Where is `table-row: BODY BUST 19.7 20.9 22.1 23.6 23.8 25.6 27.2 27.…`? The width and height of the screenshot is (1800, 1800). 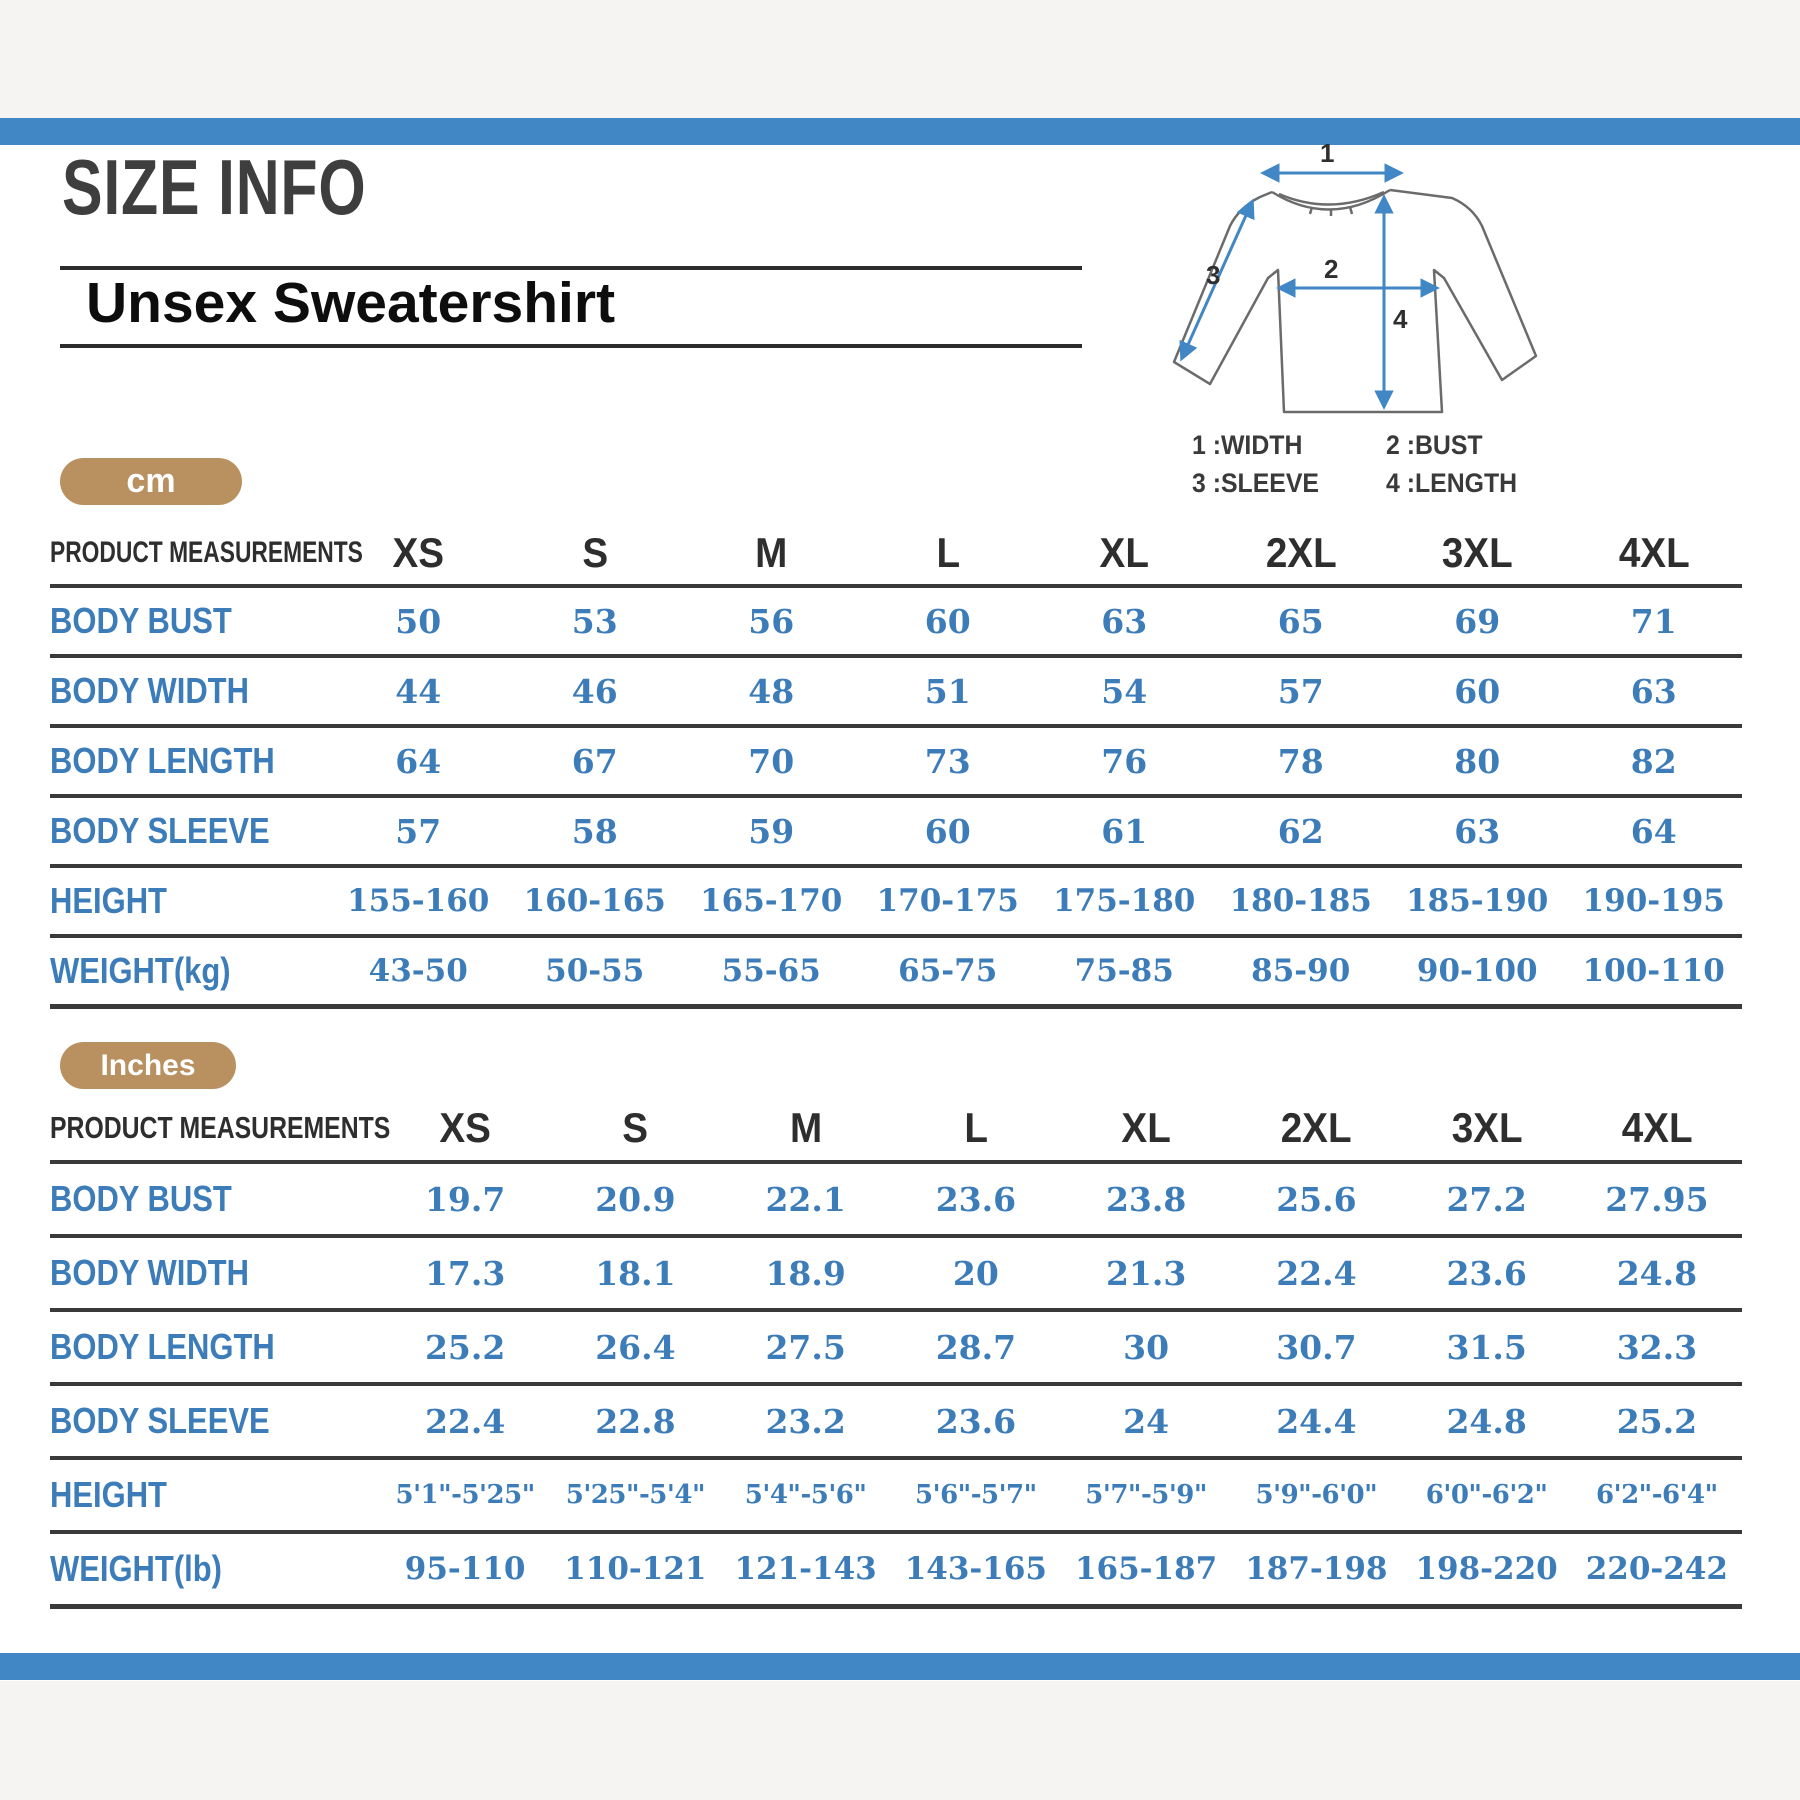
table-row: BODY BUST 19.7 20.9 22.1 23.6 23.8 25.6 27.2 27.… is located at coordinates (896, 1197).